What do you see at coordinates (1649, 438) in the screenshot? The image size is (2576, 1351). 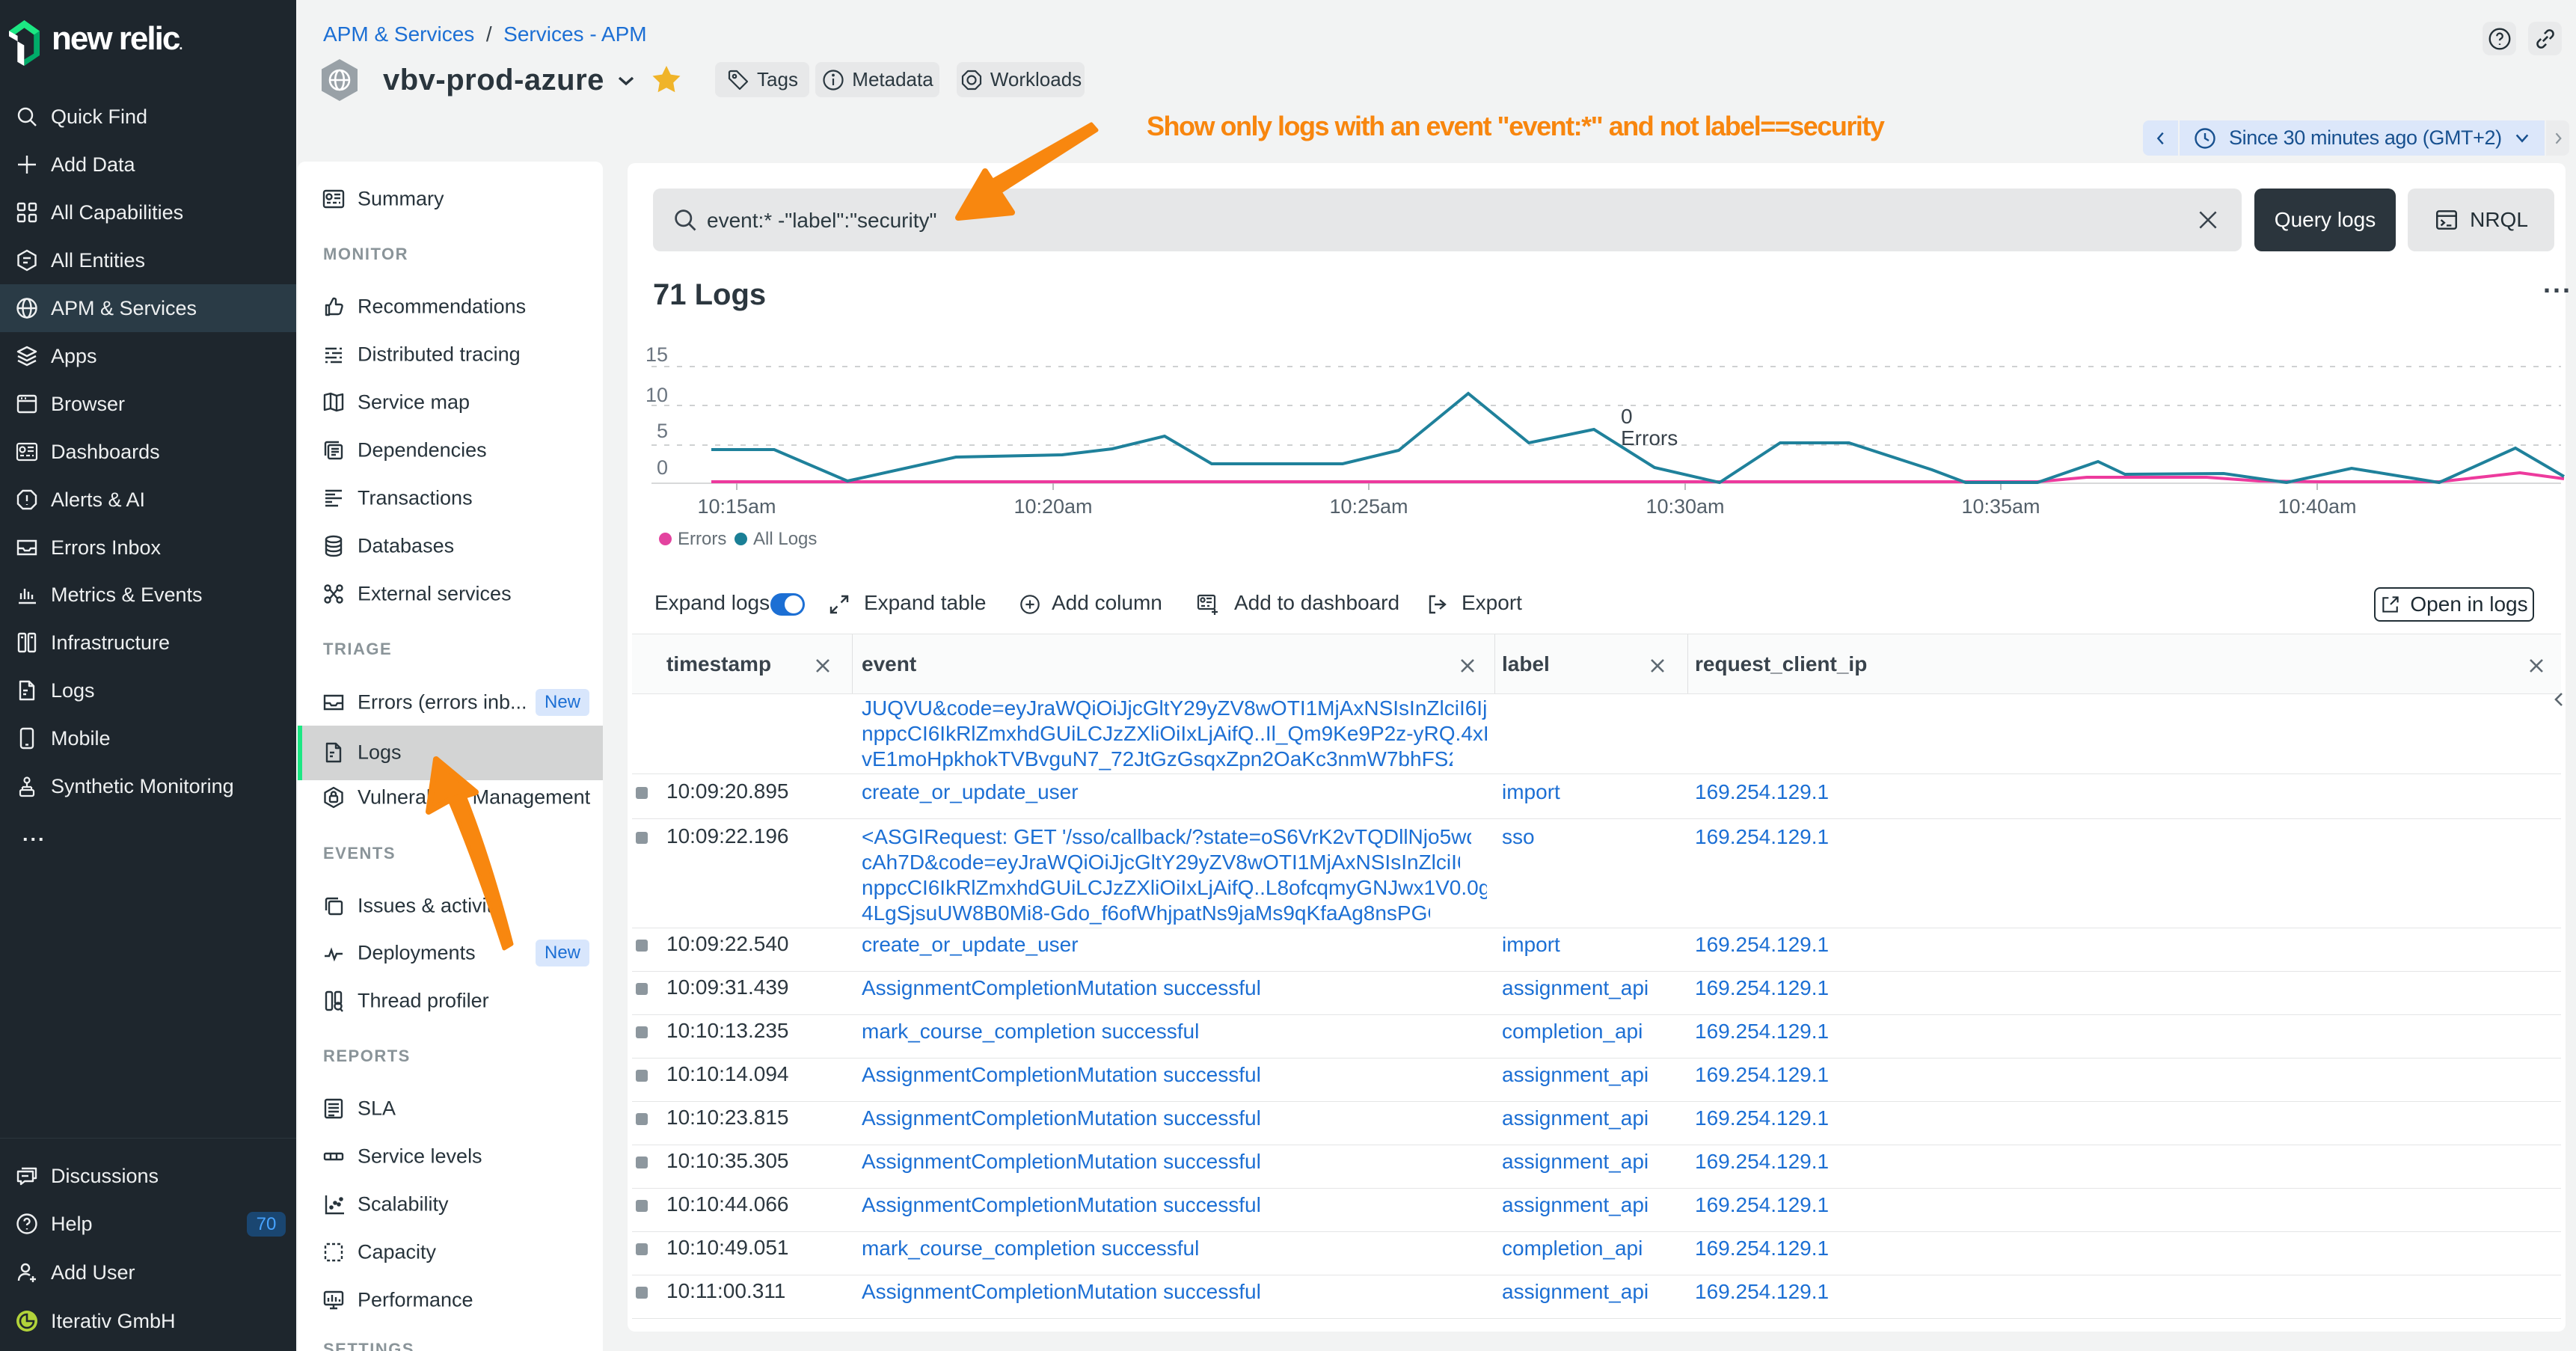 I see `svg-text: Errors` at bounding box center [1649, 438].